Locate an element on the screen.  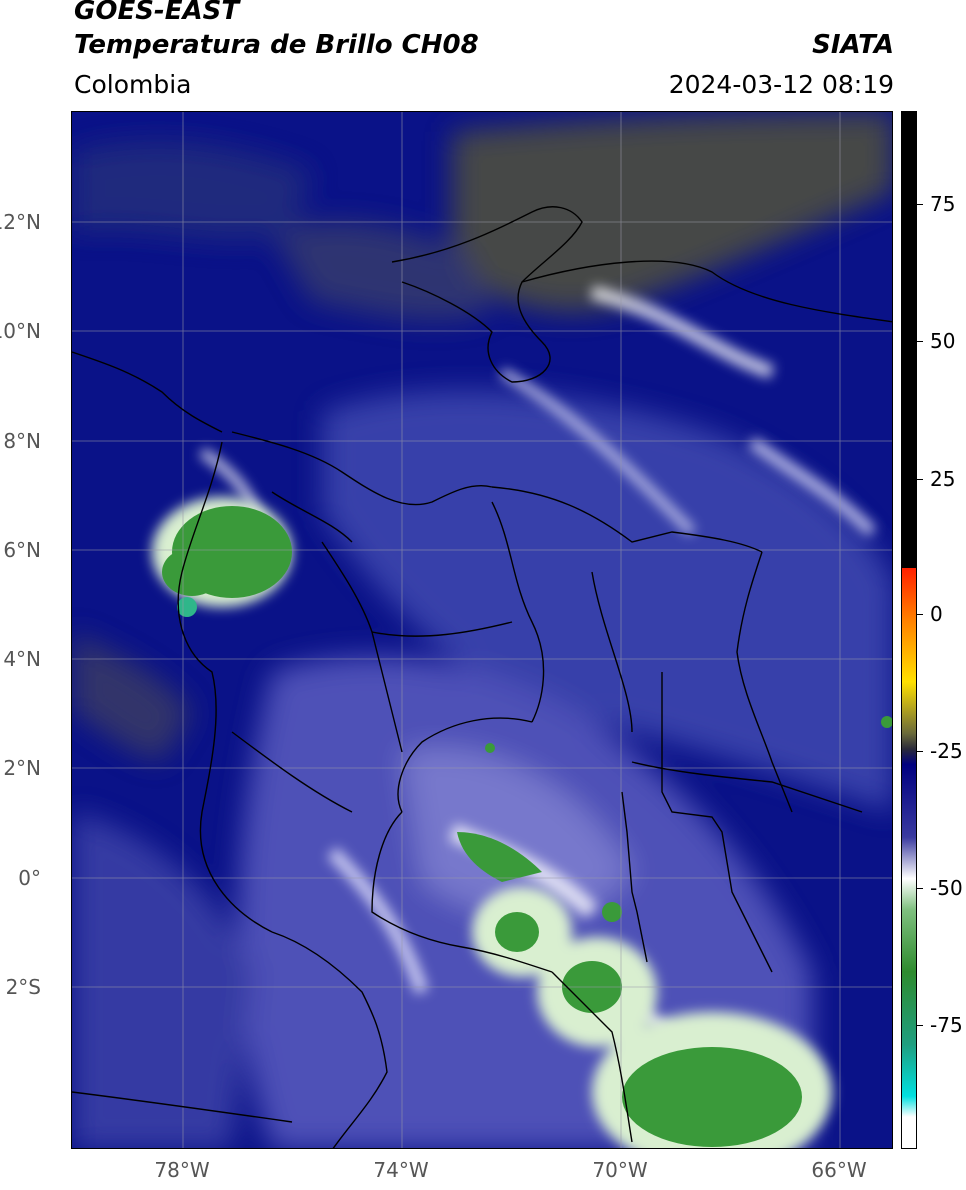
lat-label-6n: 6°N is located at coordinates (22, 550).